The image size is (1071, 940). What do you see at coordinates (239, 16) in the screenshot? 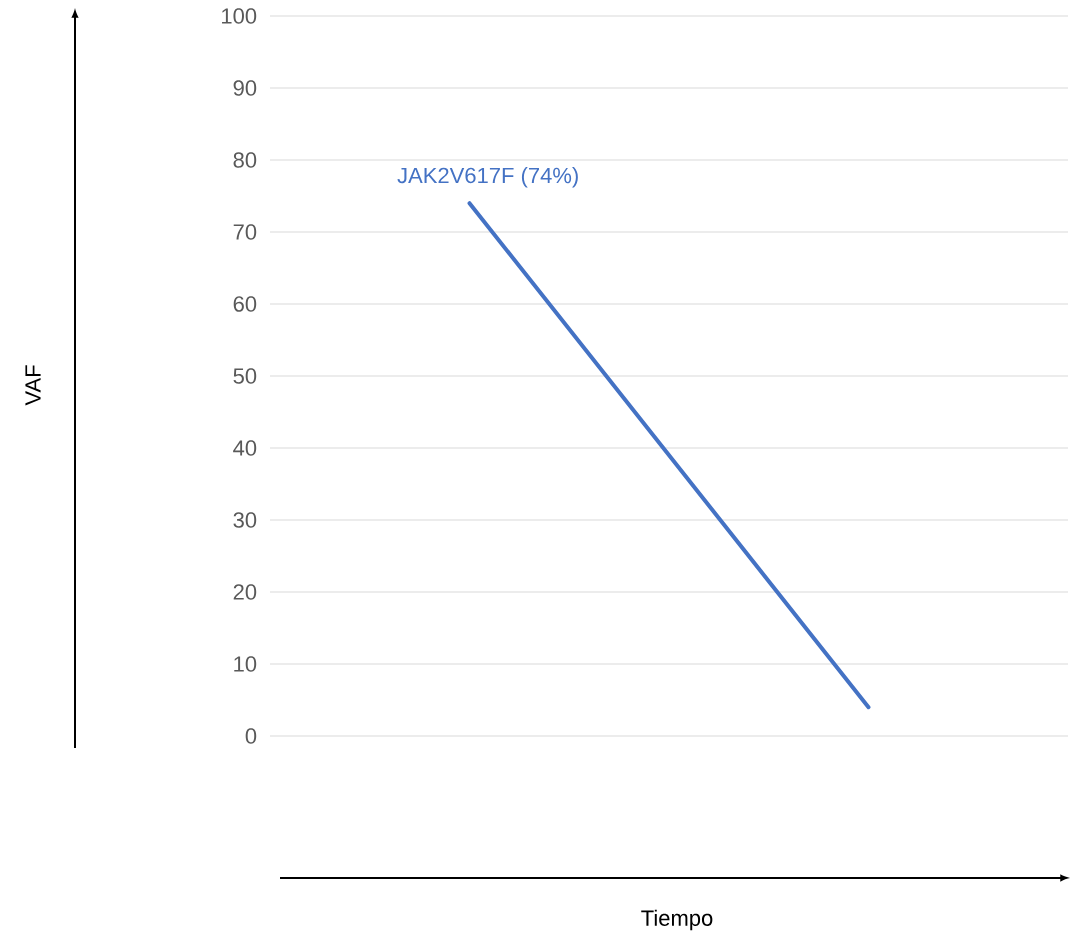
I see `y-tick-label: 100` at bounding box center [239, 16].